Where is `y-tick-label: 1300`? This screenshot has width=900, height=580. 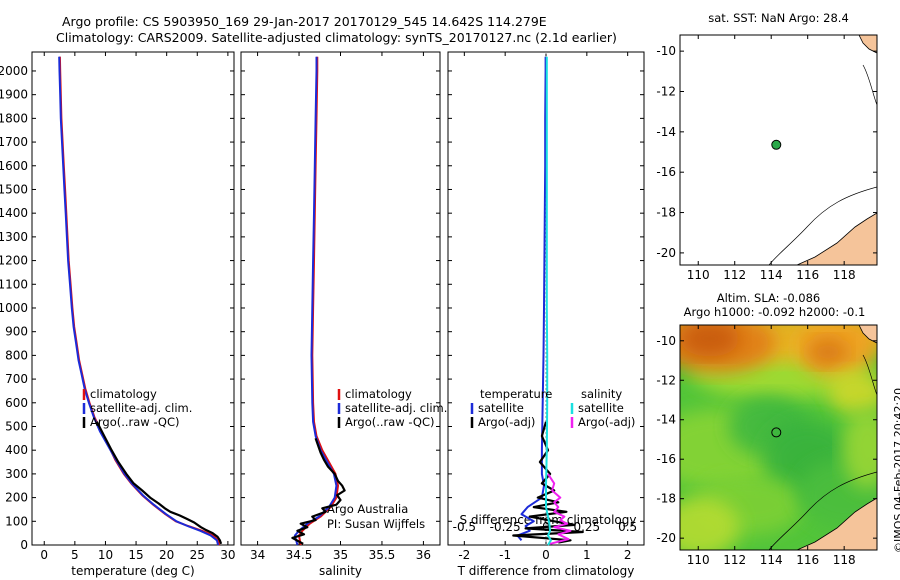
y-tick-label: 1300 is located at coordinates (14, 237).